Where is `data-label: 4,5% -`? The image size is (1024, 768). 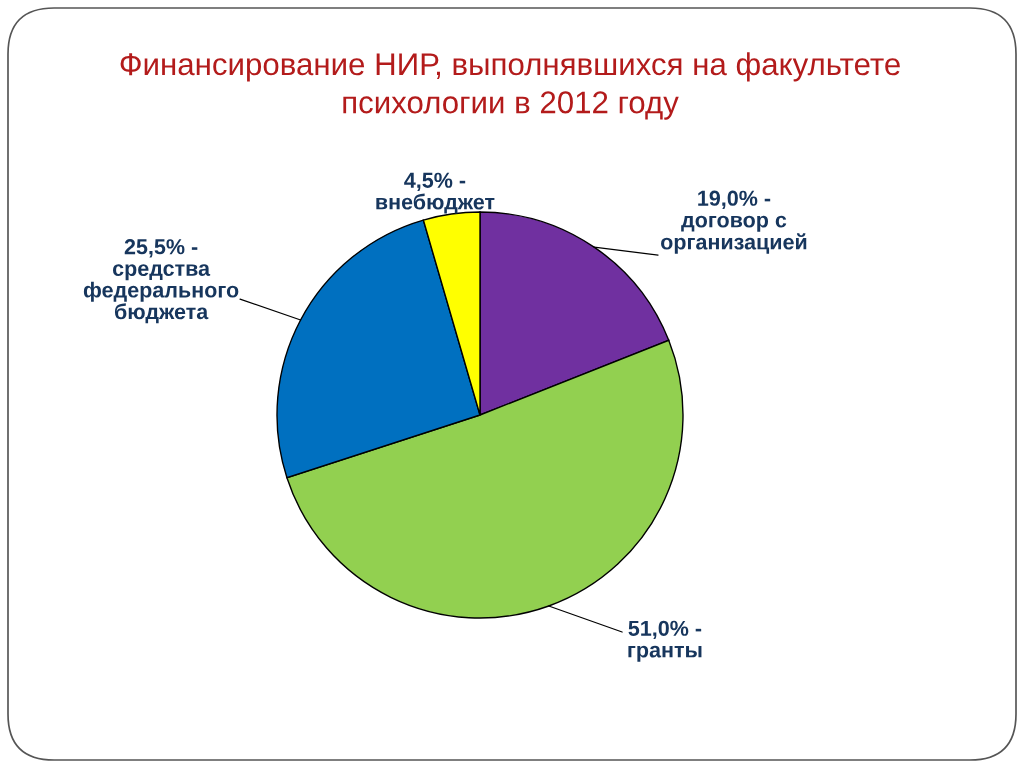
data-label: 4,5% - is located at coordinates (435, 181).